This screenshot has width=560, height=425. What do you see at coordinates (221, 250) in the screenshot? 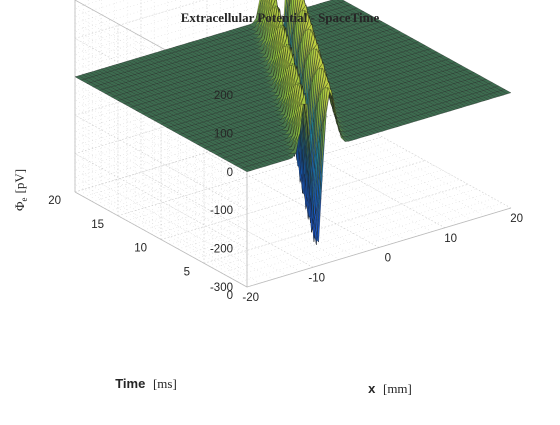
I see `z-tick-label: -200` at bounding box center [221, 250].